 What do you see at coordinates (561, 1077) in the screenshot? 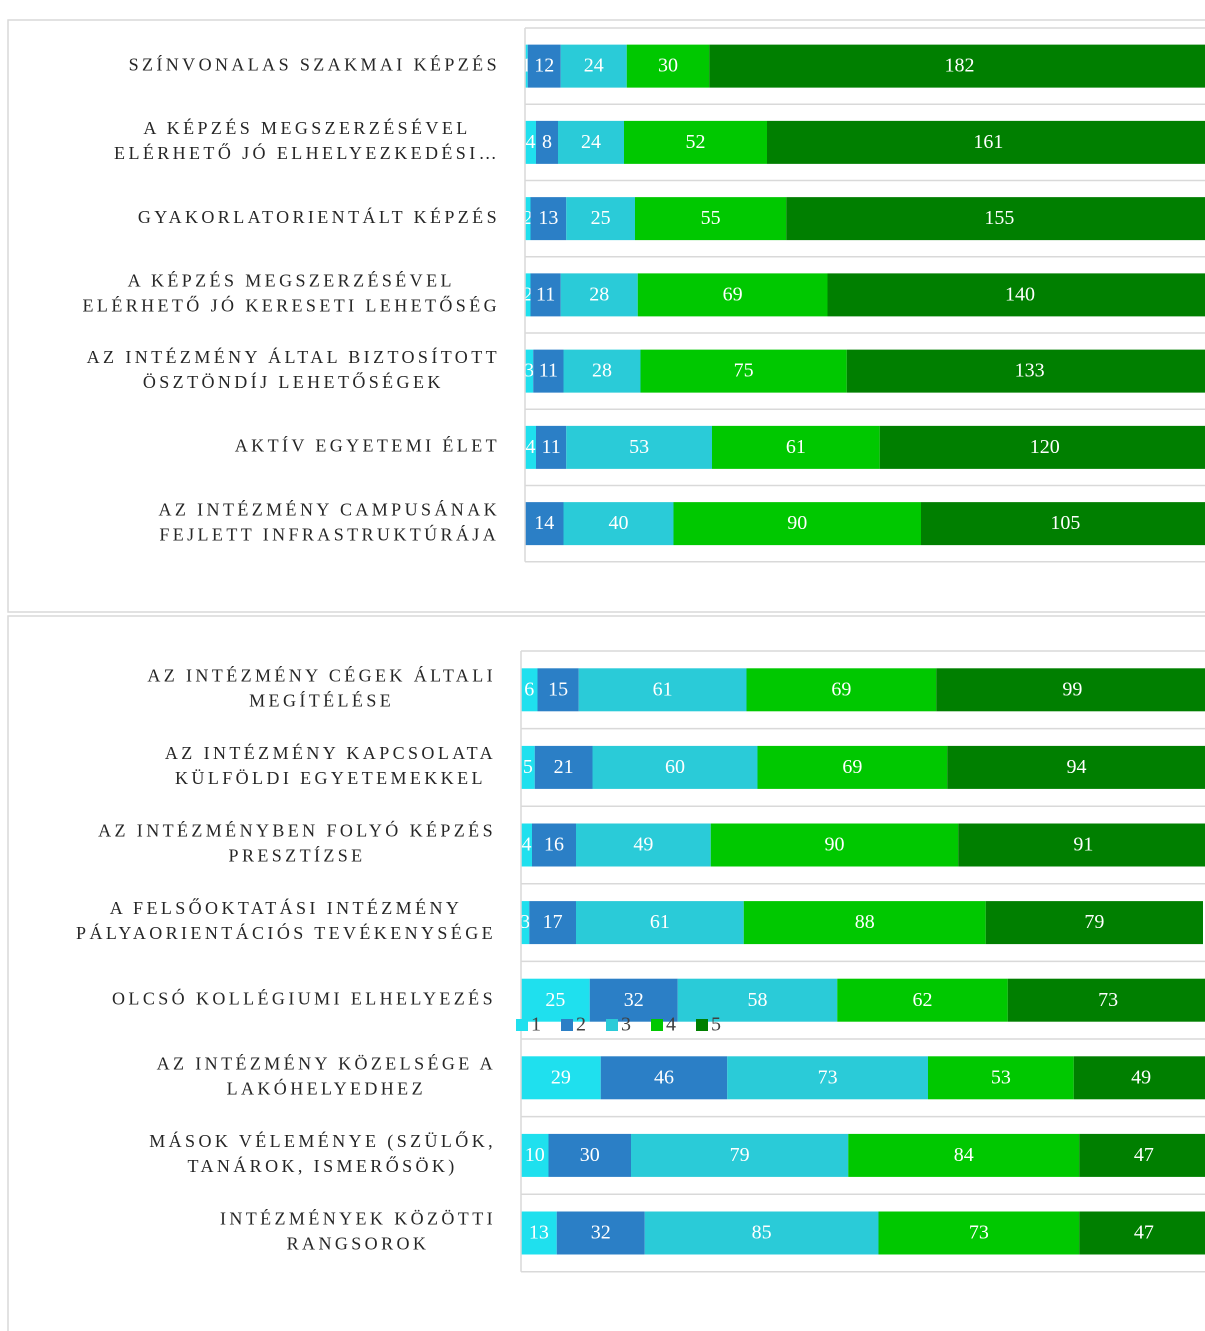
I see `value-label: 29` at bounding box center [561, 1077].